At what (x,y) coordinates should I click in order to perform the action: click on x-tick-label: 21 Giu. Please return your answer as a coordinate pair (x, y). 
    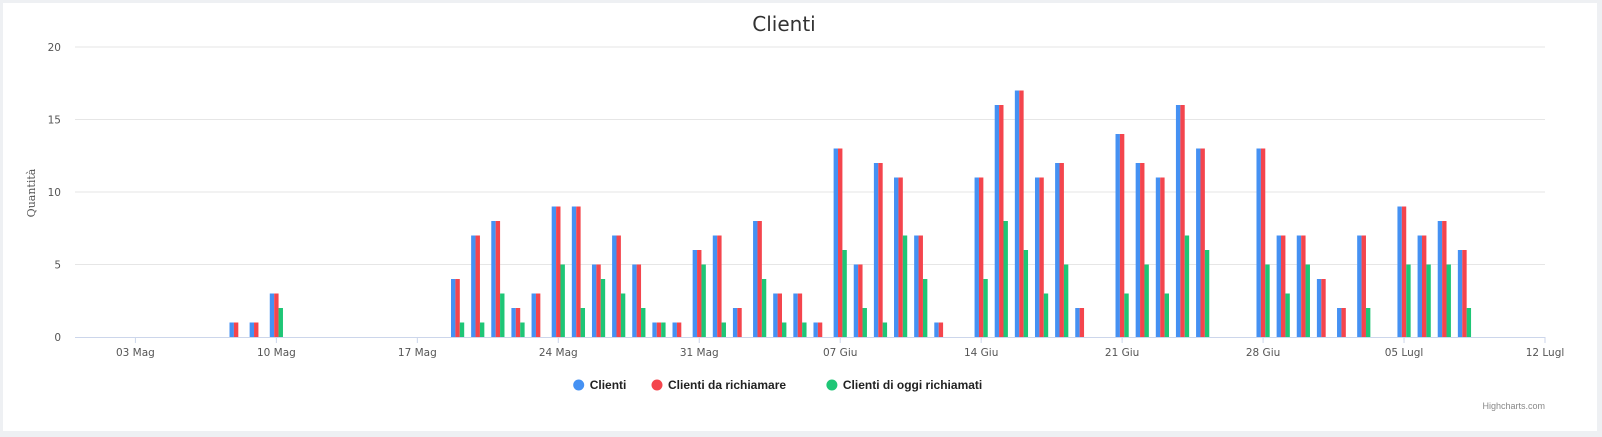
    Looking at the image, I should click on (1122, 353).